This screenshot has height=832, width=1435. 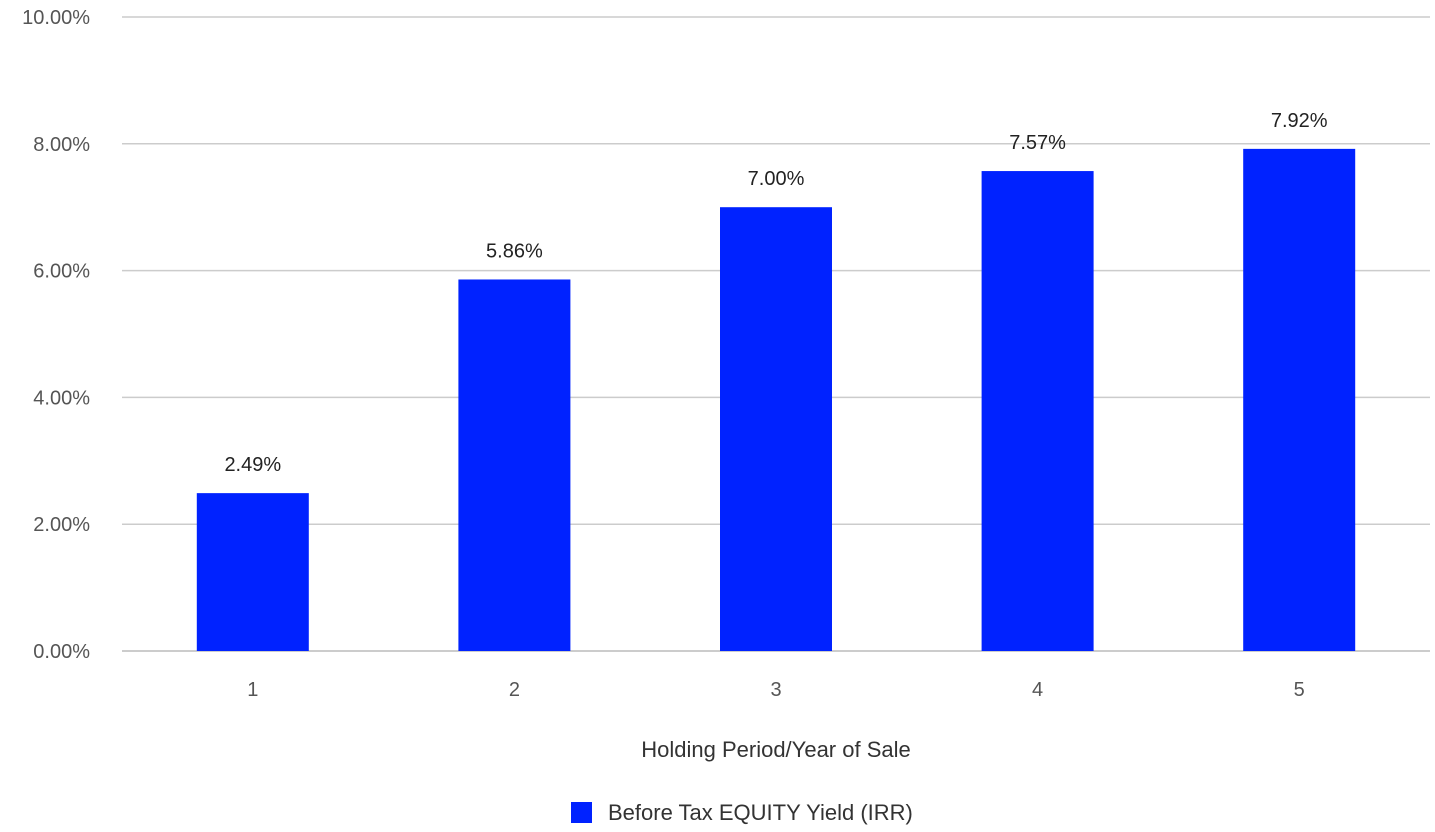 I want to click on x-tick-label: 1, so click(x=252, y=690).